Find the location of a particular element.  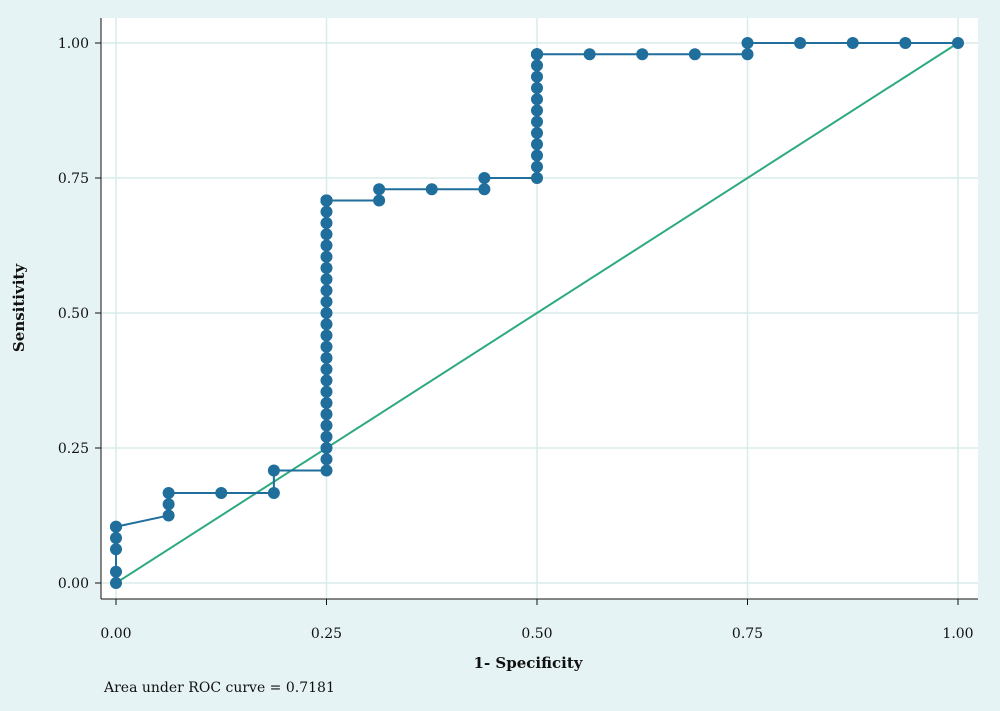

y-tick-label: 0.00 is located at coordinates (73, 584).